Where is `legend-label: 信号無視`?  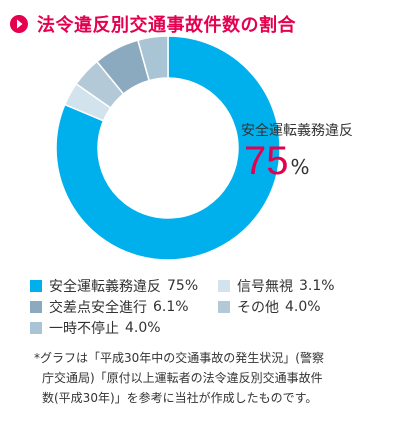 legend-label: 信号無視 is located at coordinates (265, 287).